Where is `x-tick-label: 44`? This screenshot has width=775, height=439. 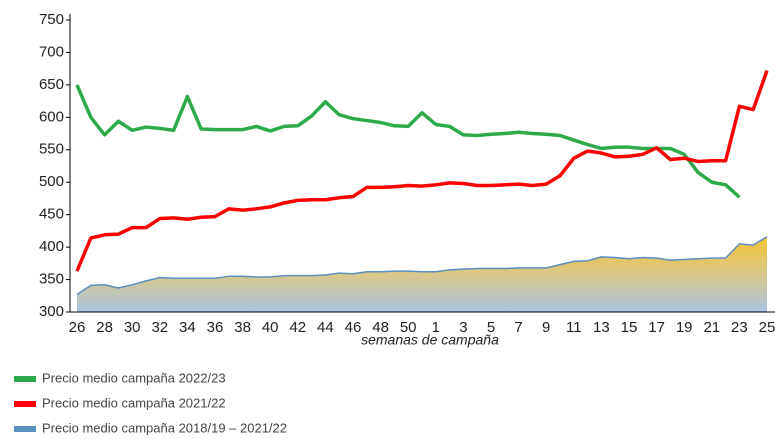 x-tick-label: 44 is located at coordinates (325, 327).